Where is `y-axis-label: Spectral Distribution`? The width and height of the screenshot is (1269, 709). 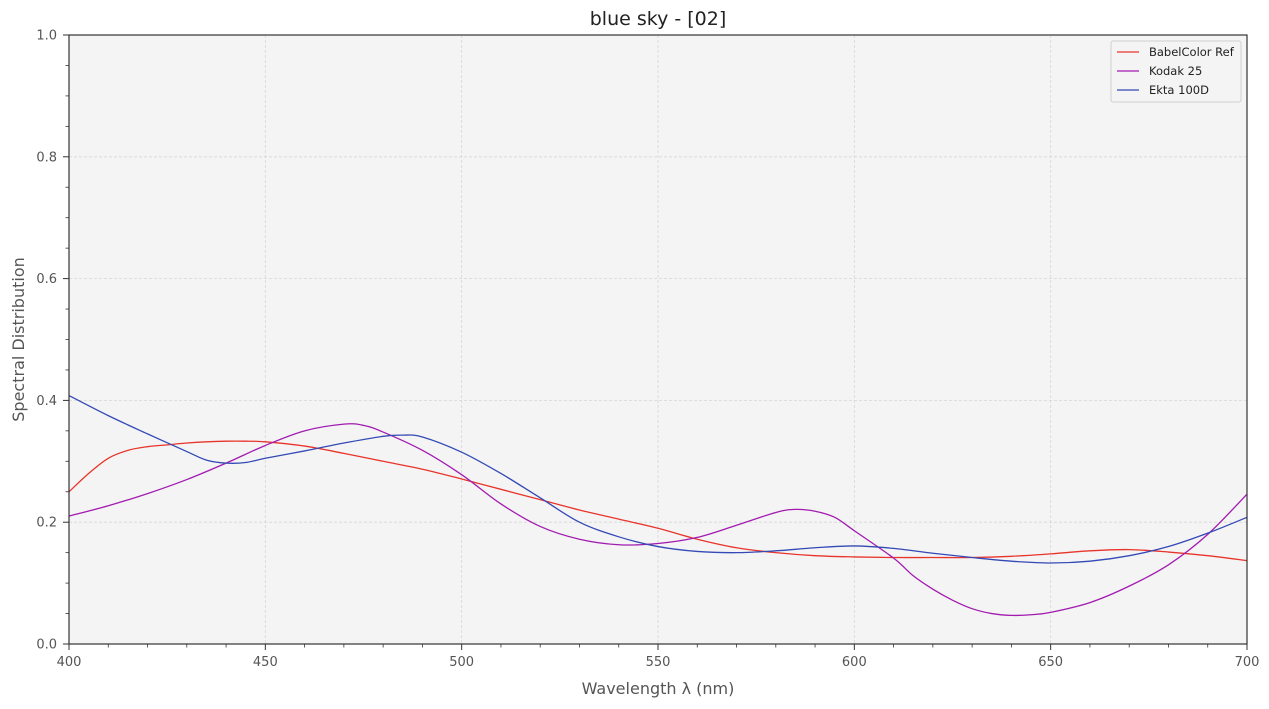
y-axis-label: Spectral Distribution is located at coordinates (18, 339).